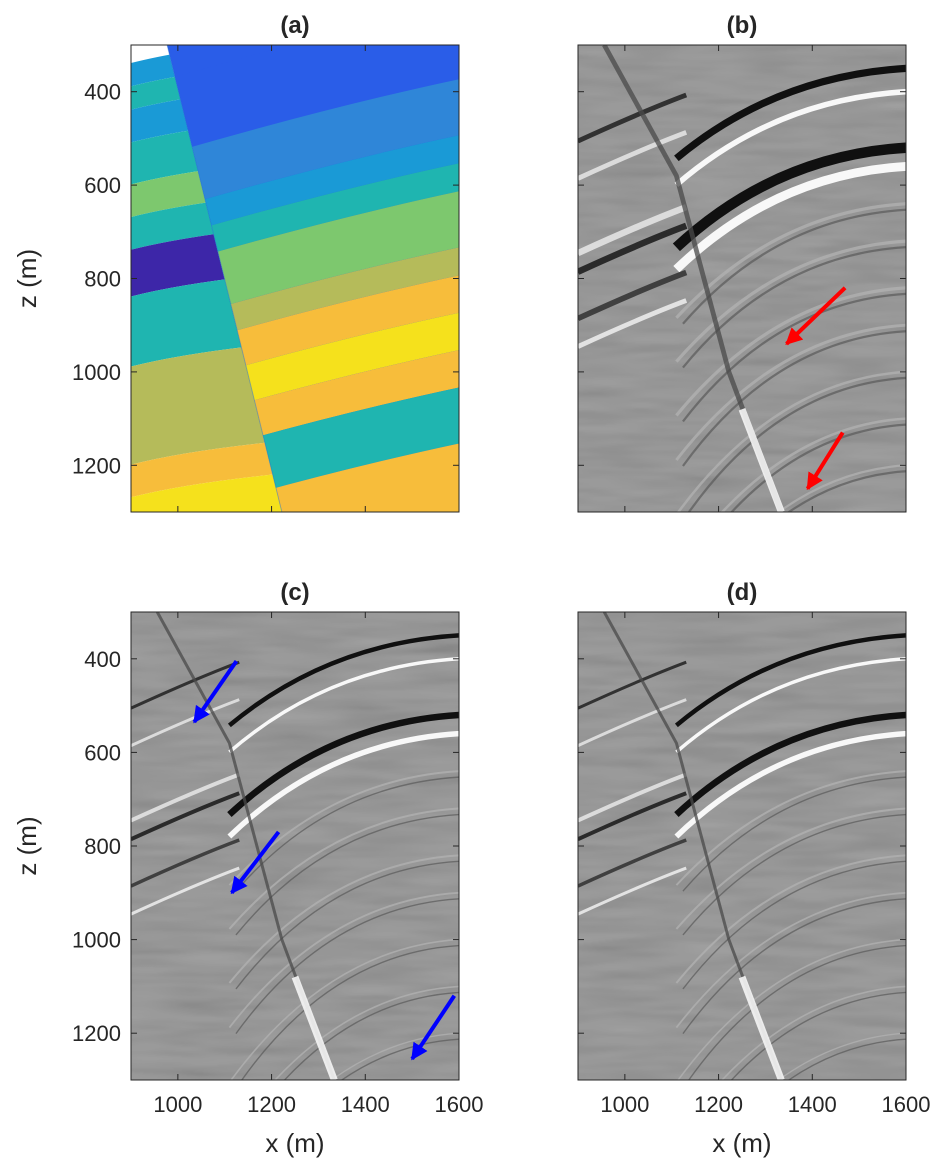  I want to click on panel-c, so click(295, 846).